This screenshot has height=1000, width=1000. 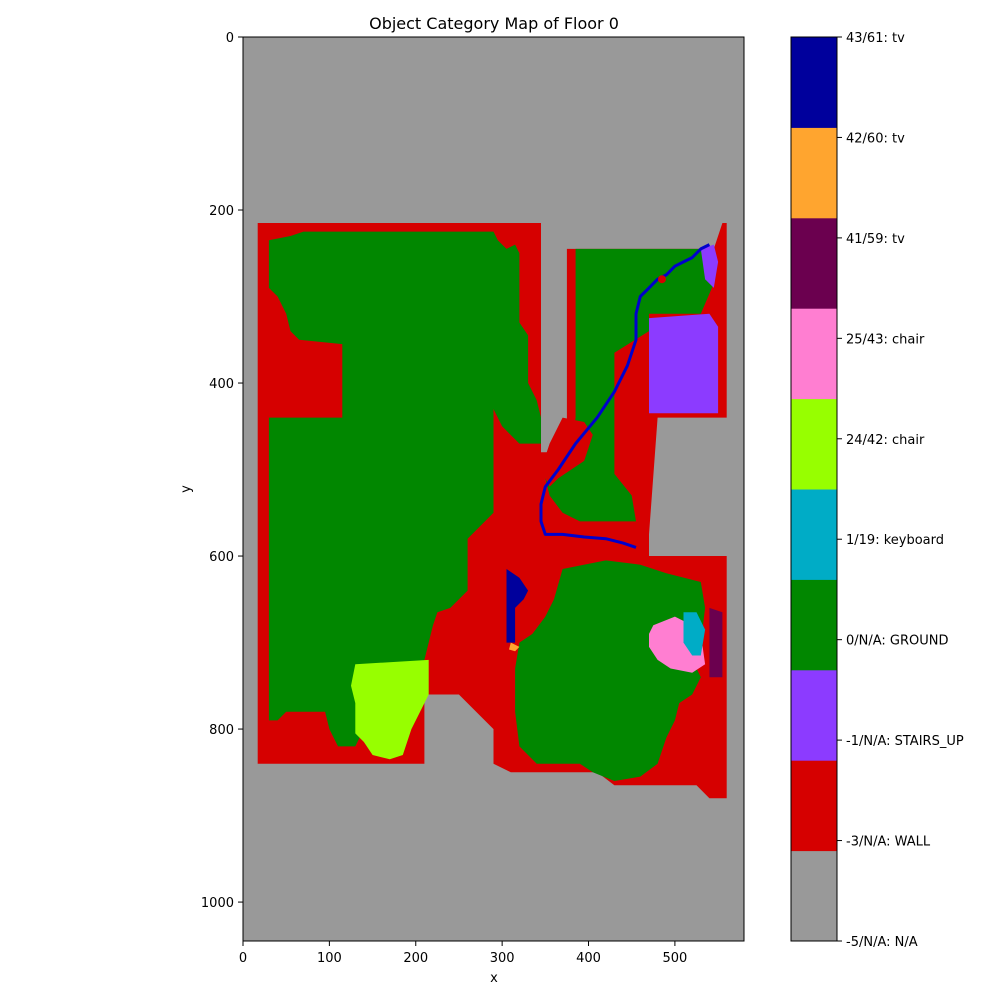 What do you see at coordinates (875, 138) in the screenshot?
I see `colorbar-label: 42/60: tv` at bounding box center [875, 138].